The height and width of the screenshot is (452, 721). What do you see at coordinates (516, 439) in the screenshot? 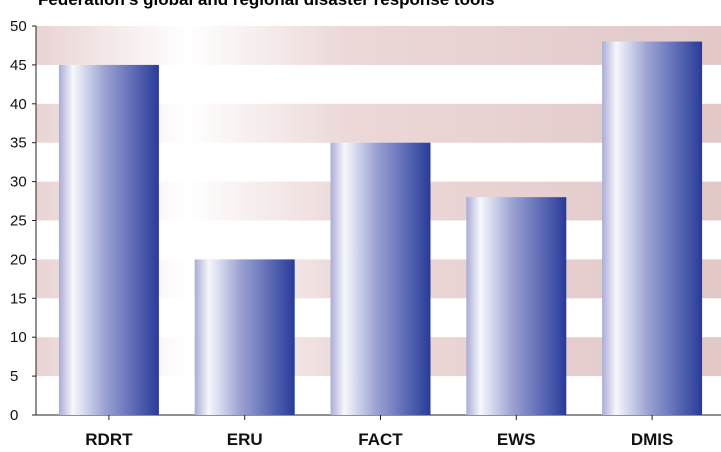
I see `x-tick-label: EWS` at bounding box center [516, 439].